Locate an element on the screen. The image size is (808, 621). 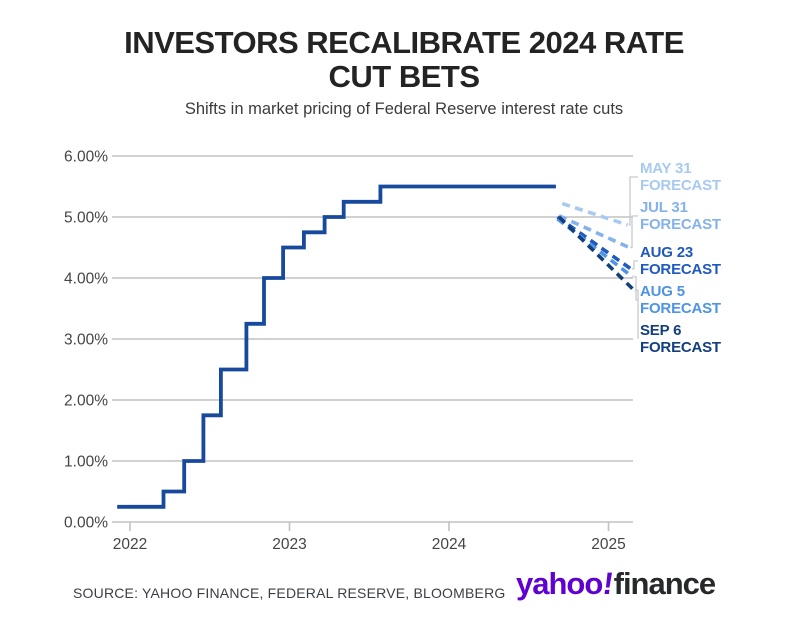
logo-finance-text: finance is located at coordinates (665, 583).